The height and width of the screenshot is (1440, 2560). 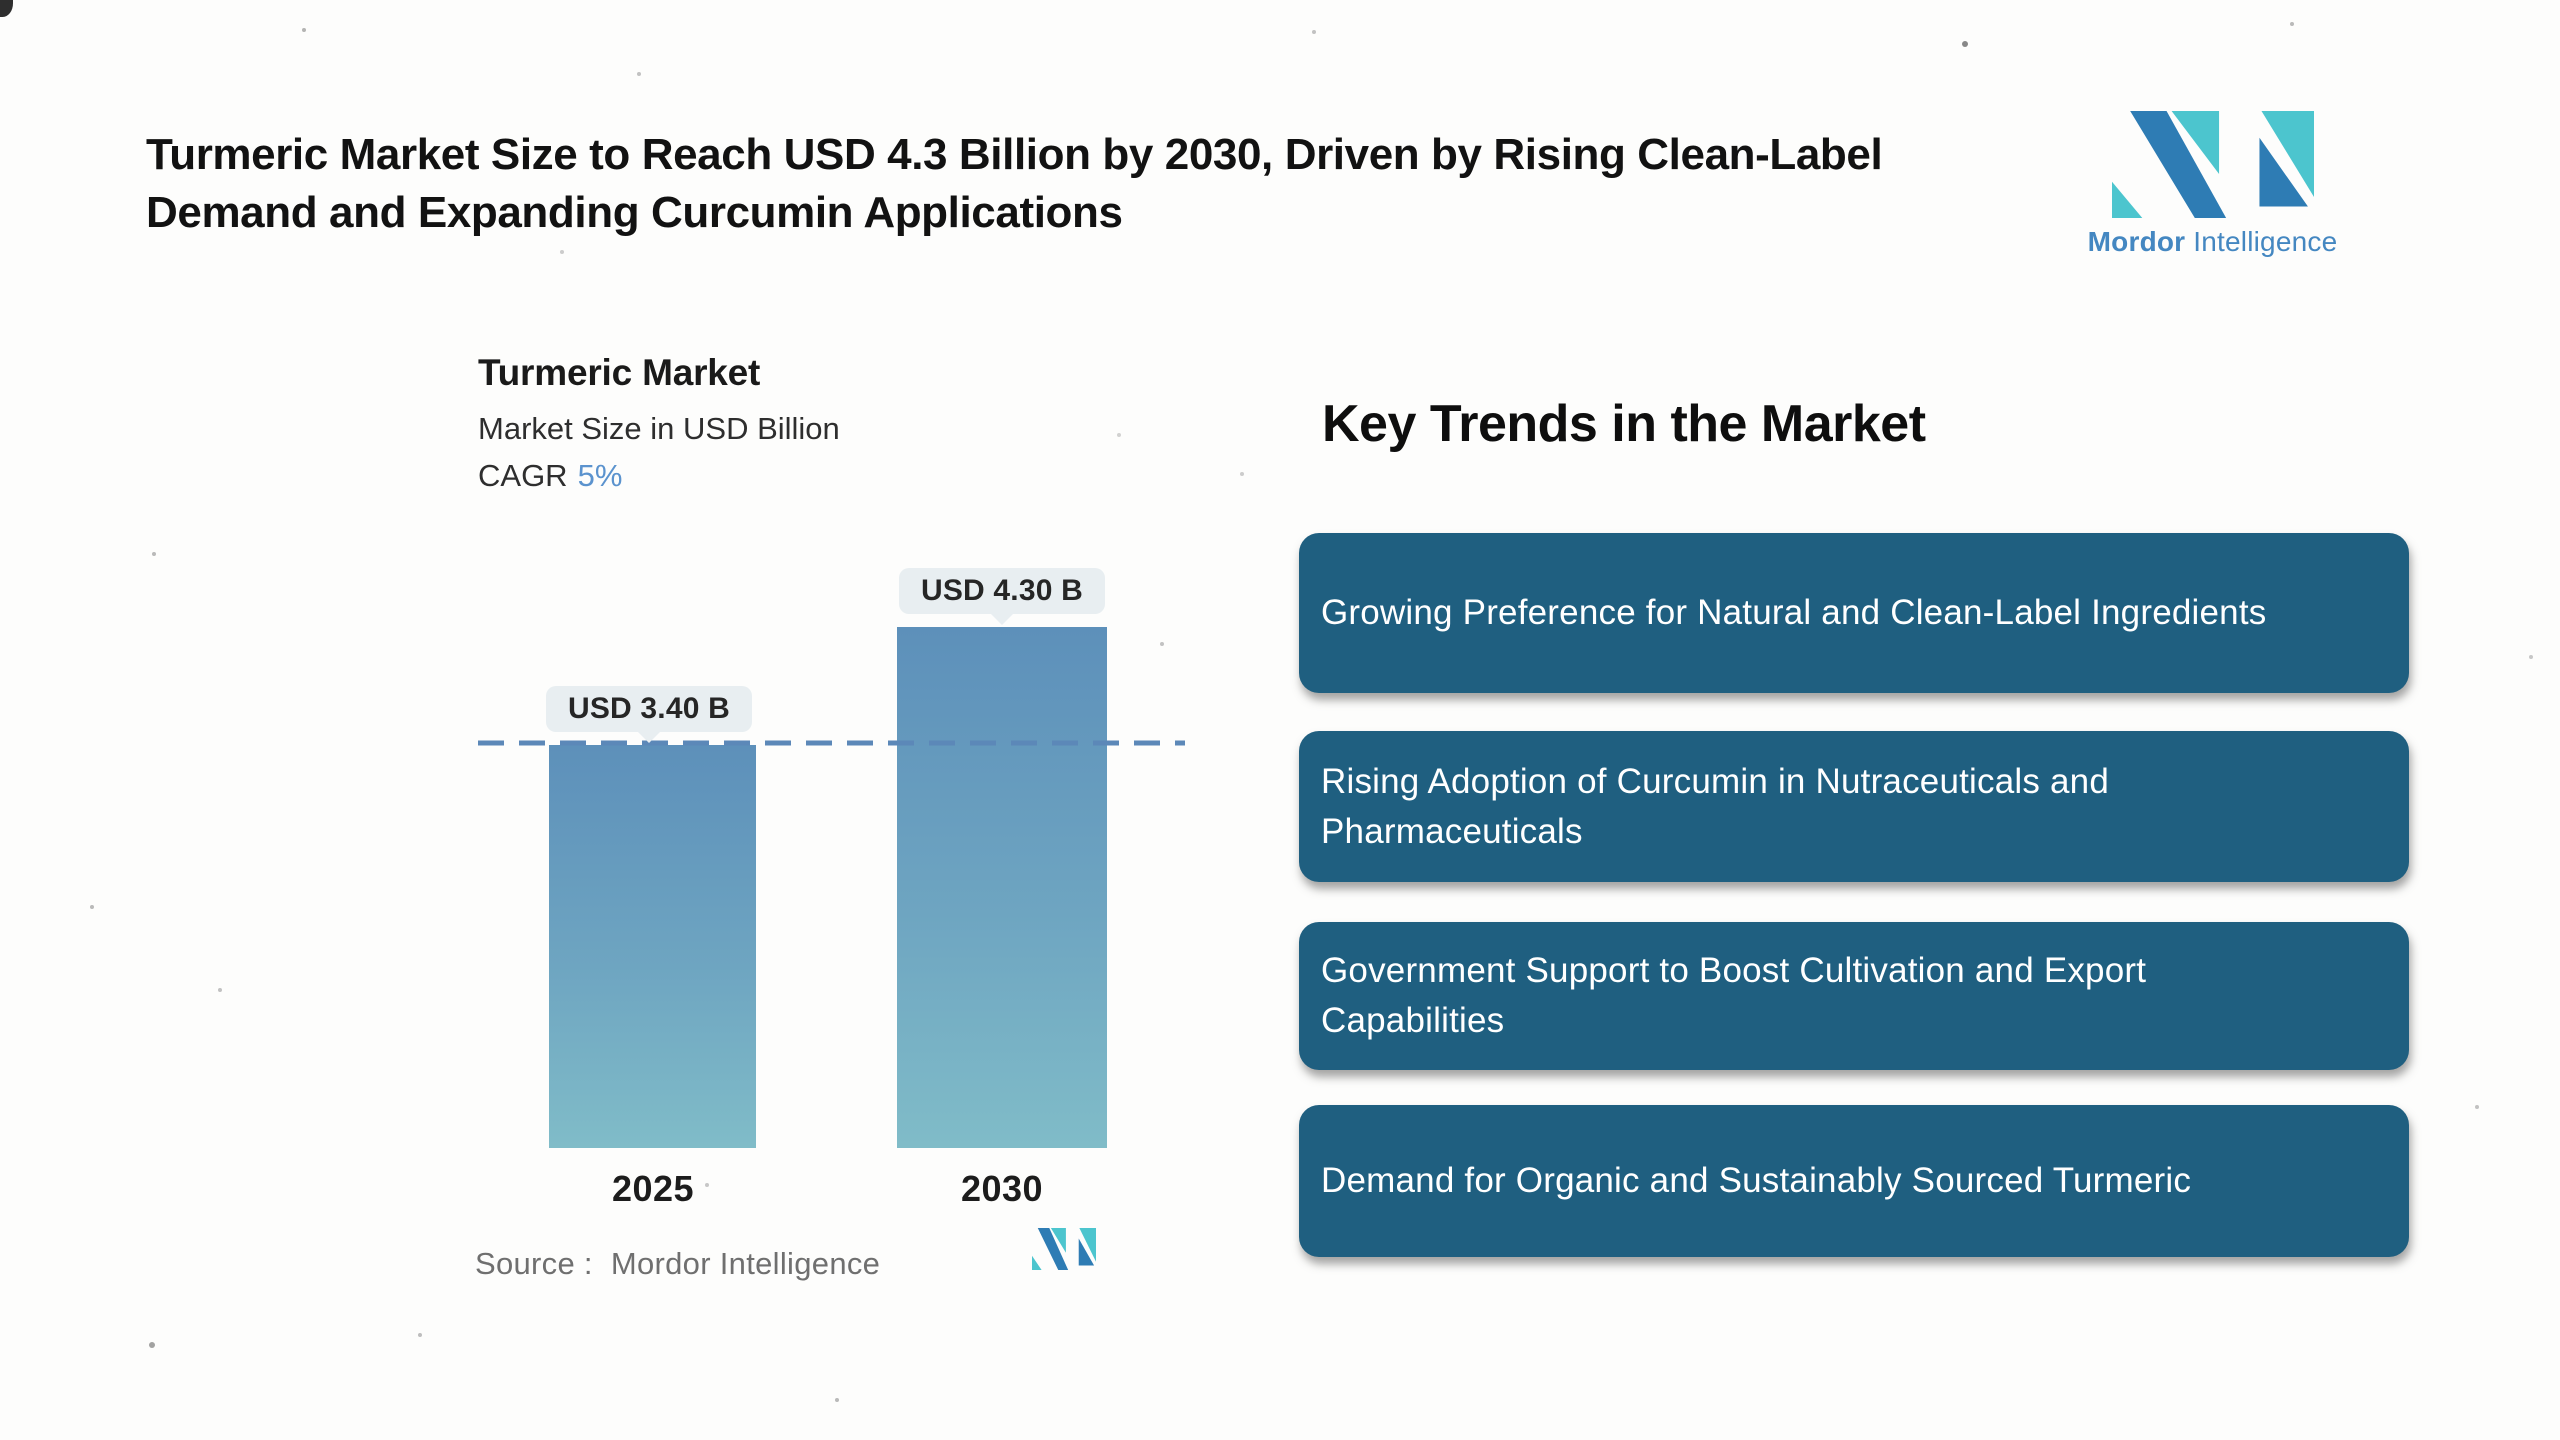 I want to click on brand-wordmark-regular: Intelligence, so click(x=2265, y=241).